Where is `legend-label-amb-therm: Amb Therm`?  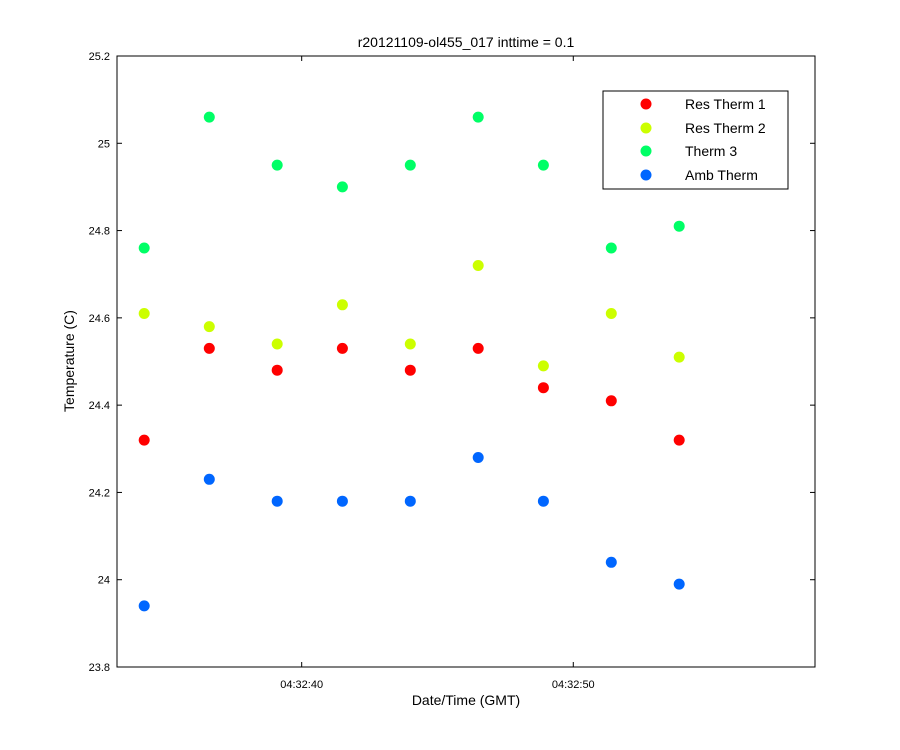 legend-label-amb-therm: Amb Therm is located at coordinates (721, 175).